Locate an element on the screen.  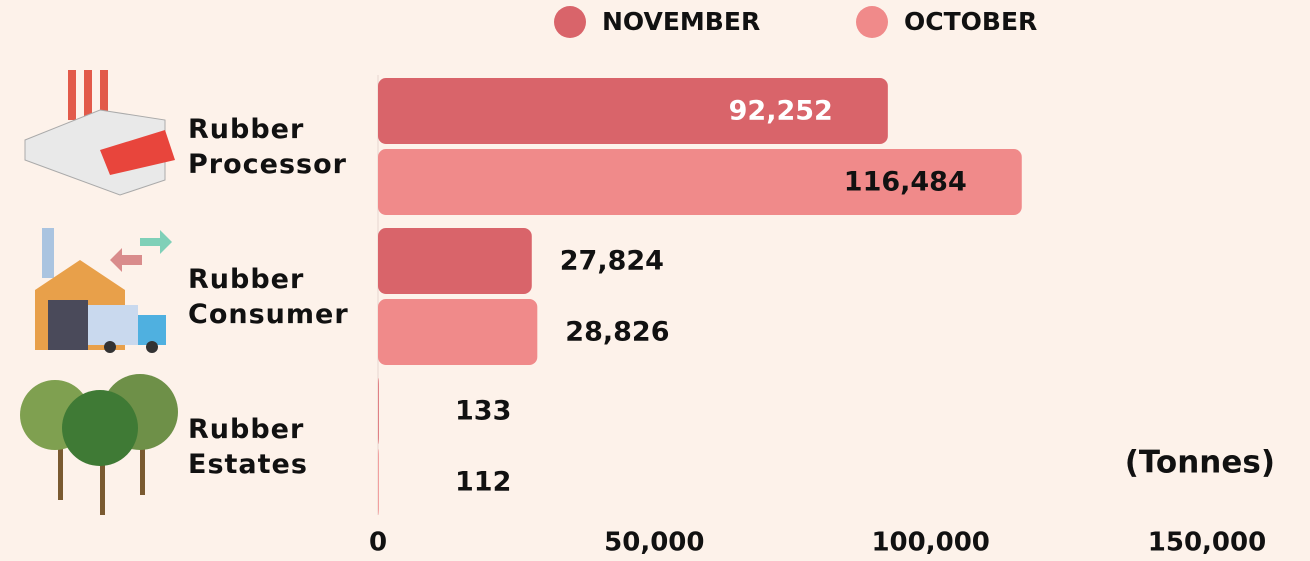
x-tick-label: 0 is located at coordinates (378, 543).